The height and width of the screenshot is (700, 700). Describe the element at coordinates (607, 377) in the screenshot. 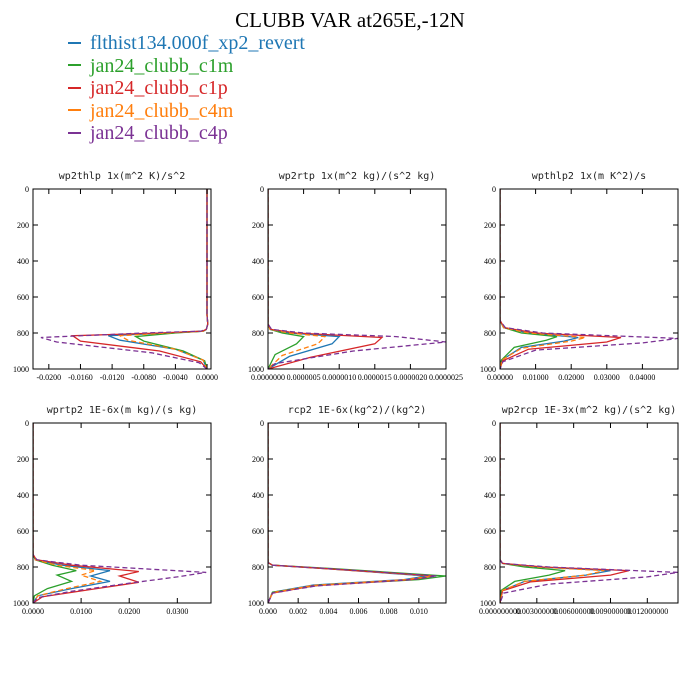

I see `x-tick-label: 0.03000` at that location.